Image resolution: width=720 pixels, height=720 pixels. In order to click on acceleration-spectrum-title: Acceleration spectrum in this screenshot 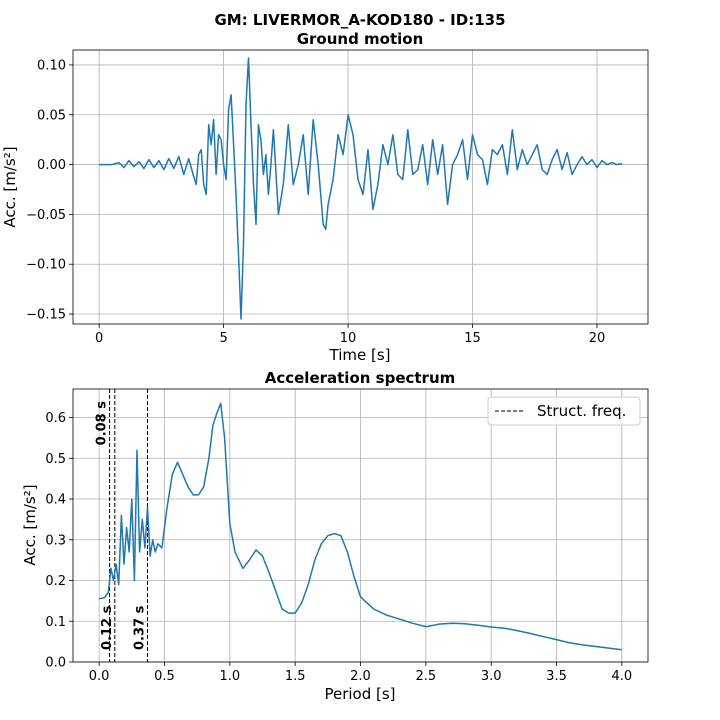, I will do `click(360, 378)`.